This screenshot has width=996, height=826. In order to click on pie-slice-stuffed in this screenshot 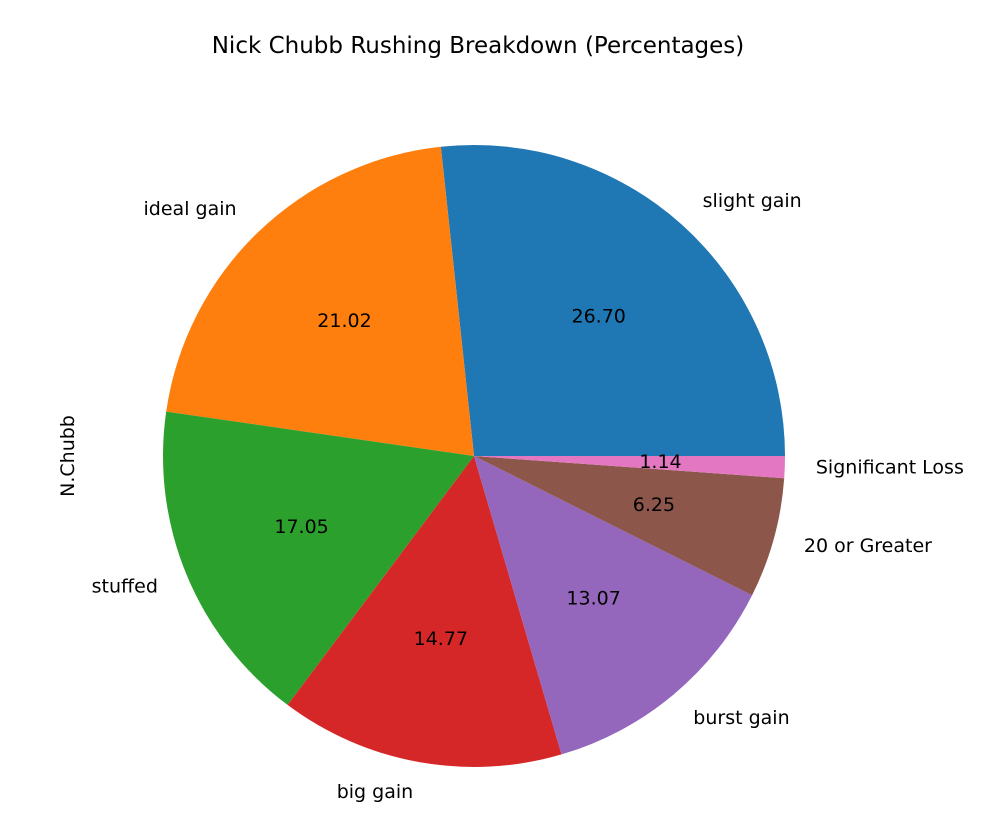, I will do `click(319, 558)`.